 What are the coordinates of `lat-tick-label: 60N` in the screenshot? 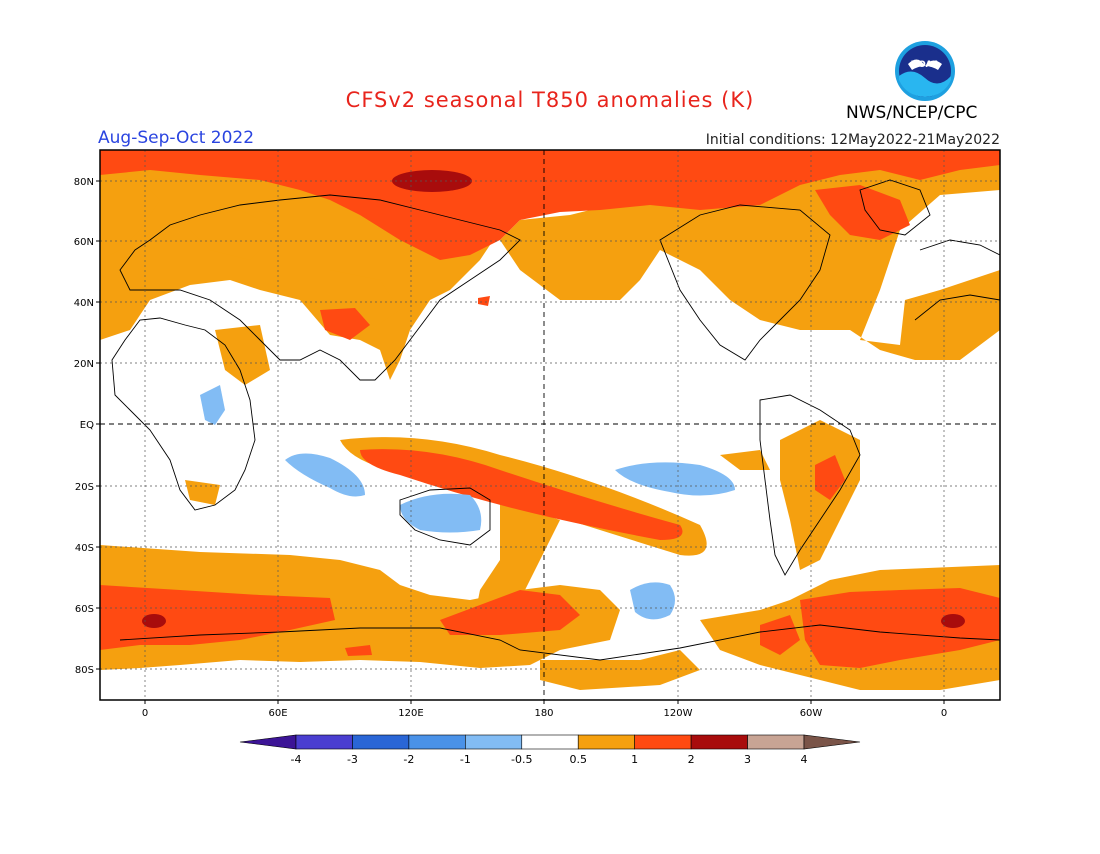 It's located at (84, 242).